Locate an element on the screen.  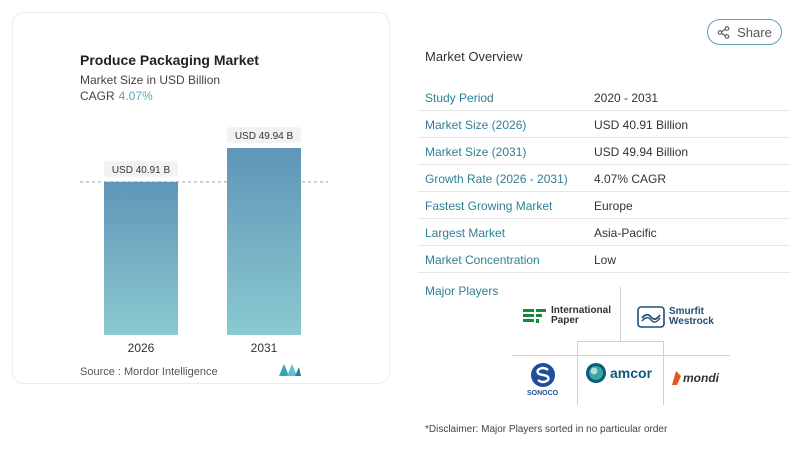
overview-row: Largest Market Asia-Pacific is located at coordinates (604, 232).